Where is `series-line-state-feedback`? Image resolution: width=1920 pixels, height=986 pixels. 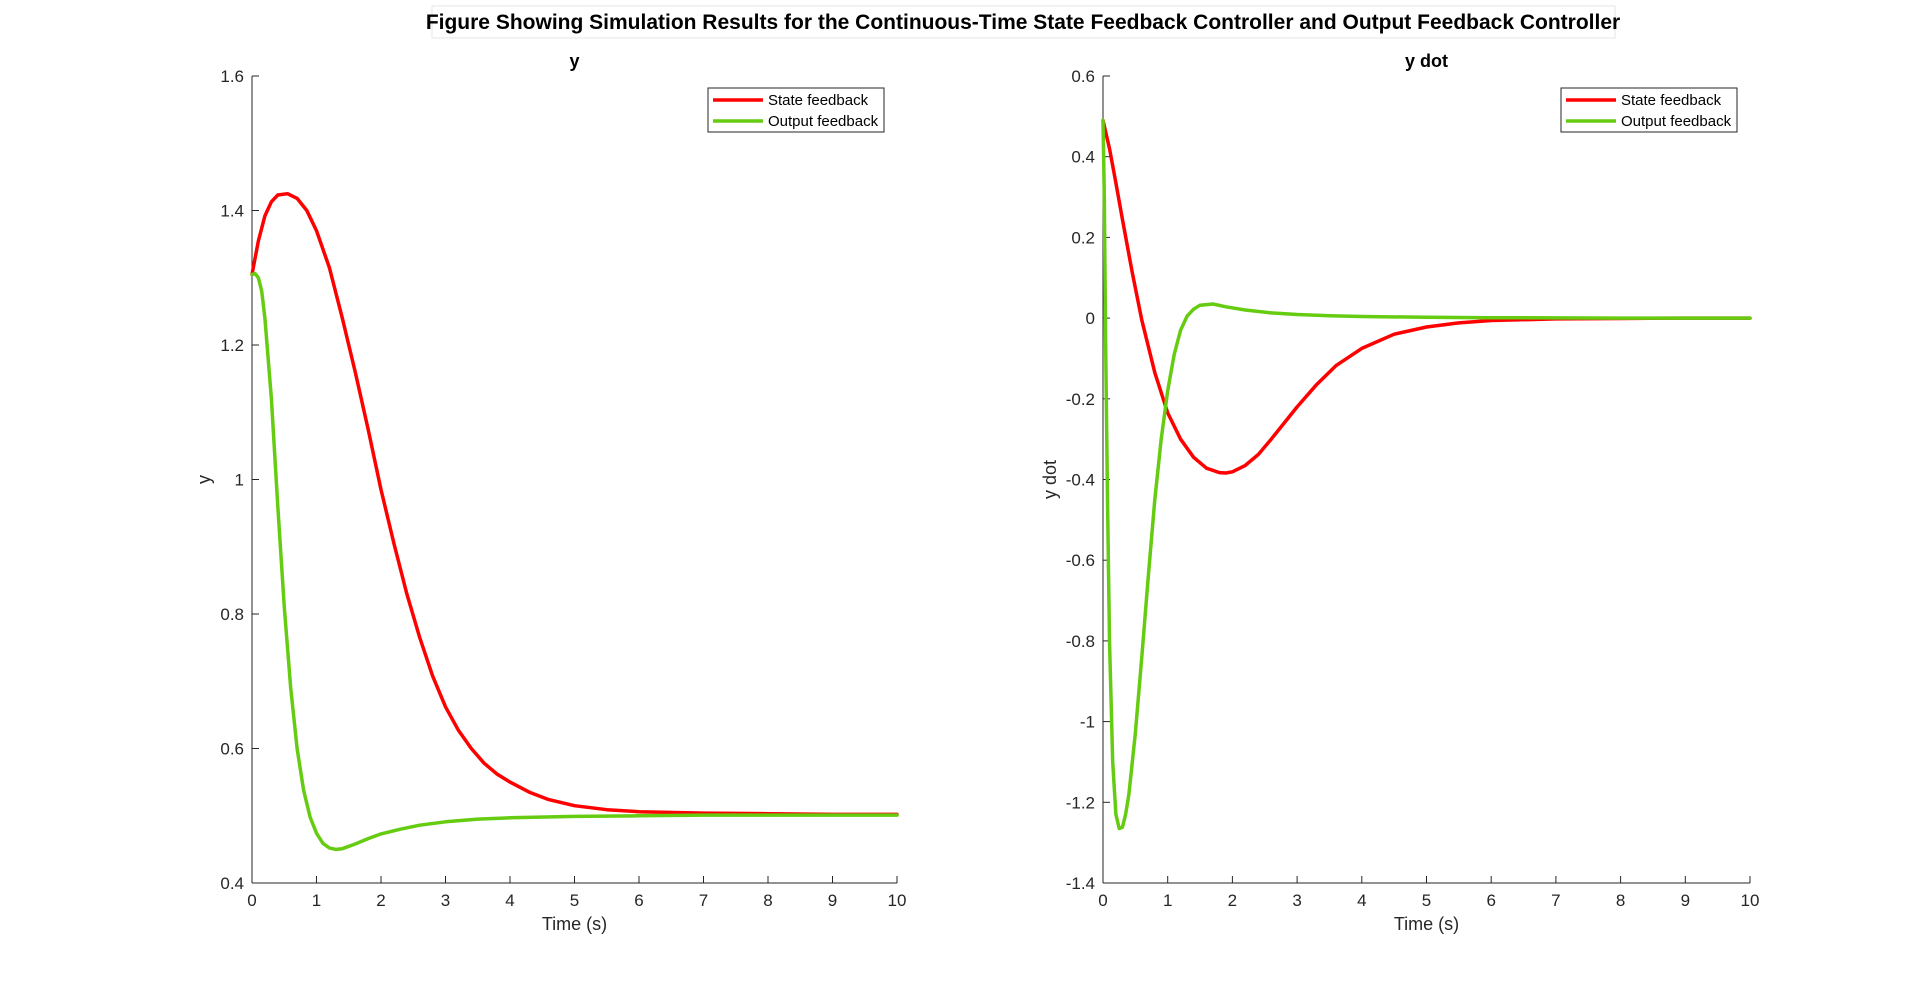
series-line-state-feedback is located at coordinates (1426, 296).